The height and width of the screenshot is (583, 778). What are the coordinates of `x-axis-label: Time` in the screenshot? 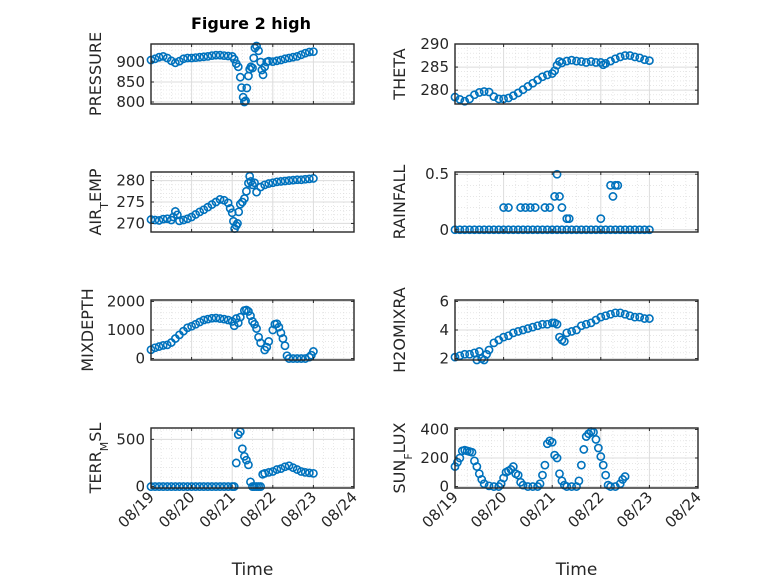 It's located at (252, 570).